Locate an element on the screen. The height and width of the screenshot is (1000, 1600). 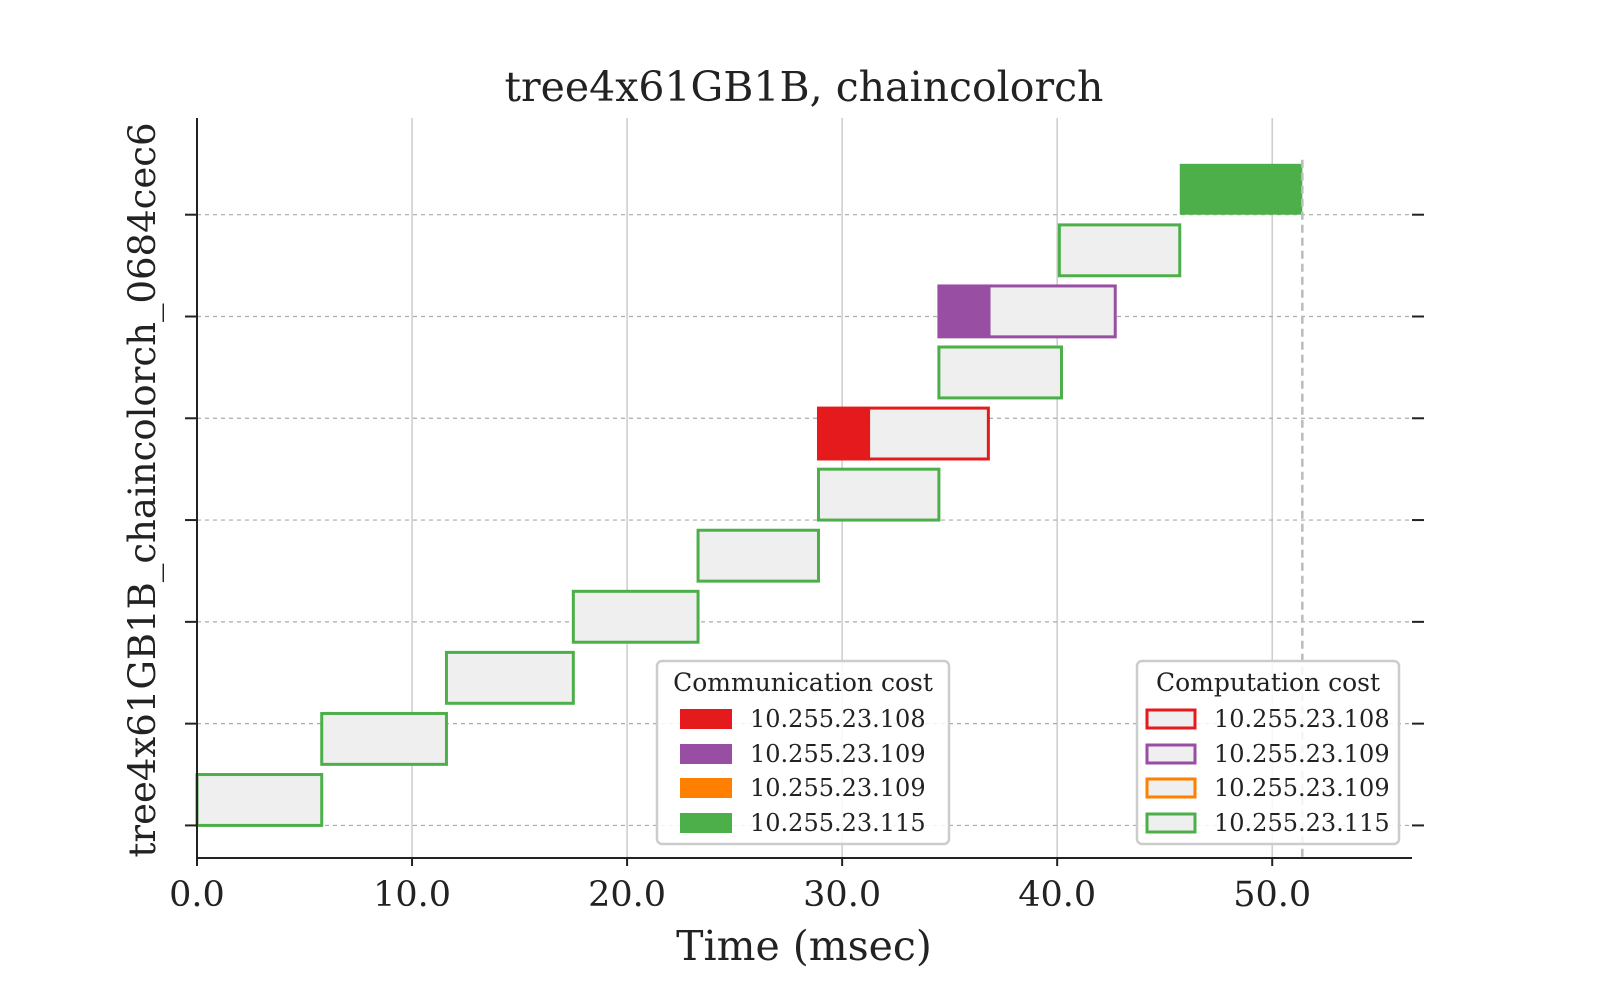
legend-title: Computation cost is located at coordinates (1268, 682).